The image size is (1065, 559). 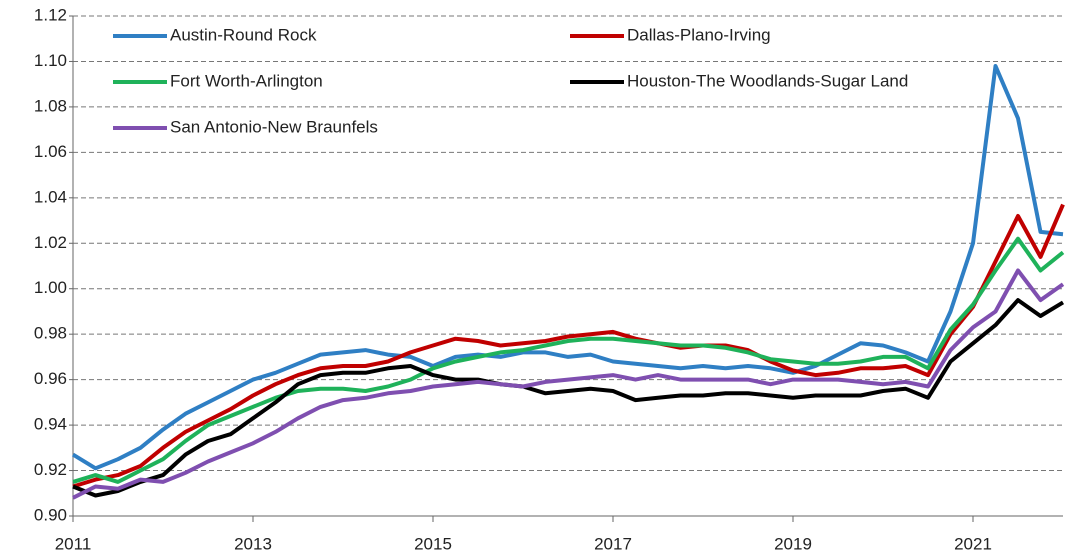 I want to click on y-tick-label: 1.10, so click(x=50, y=60).